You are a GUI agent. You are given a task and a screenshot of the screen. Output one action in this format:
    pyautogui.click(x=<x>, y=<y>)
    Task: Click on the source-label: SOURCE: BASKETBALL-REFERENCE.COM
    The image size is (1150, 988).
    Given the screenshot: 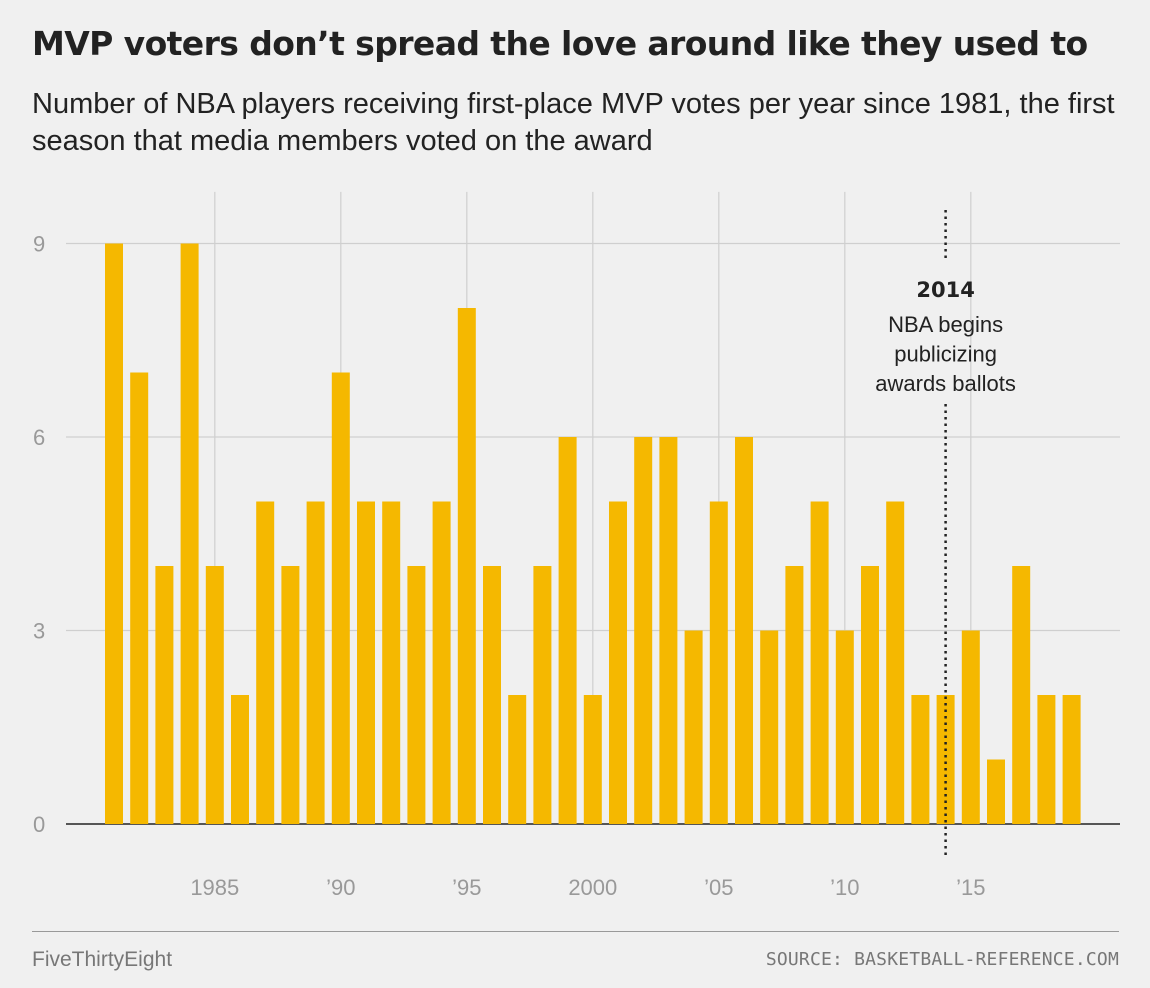 What is the action you would take?
    pyautogui.click(x=942, y=959)
    